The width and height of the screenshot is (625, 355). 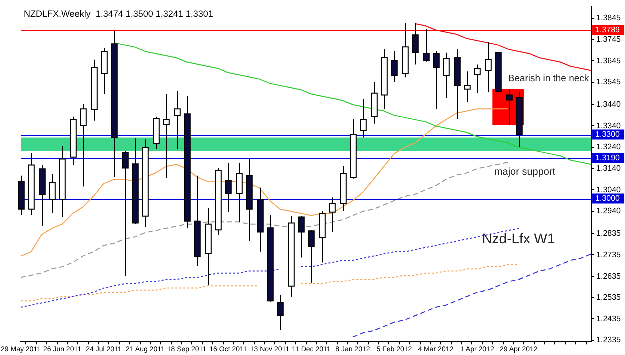 I want to click on y-tick-label: 1.2735, so click(x=609, y=255).